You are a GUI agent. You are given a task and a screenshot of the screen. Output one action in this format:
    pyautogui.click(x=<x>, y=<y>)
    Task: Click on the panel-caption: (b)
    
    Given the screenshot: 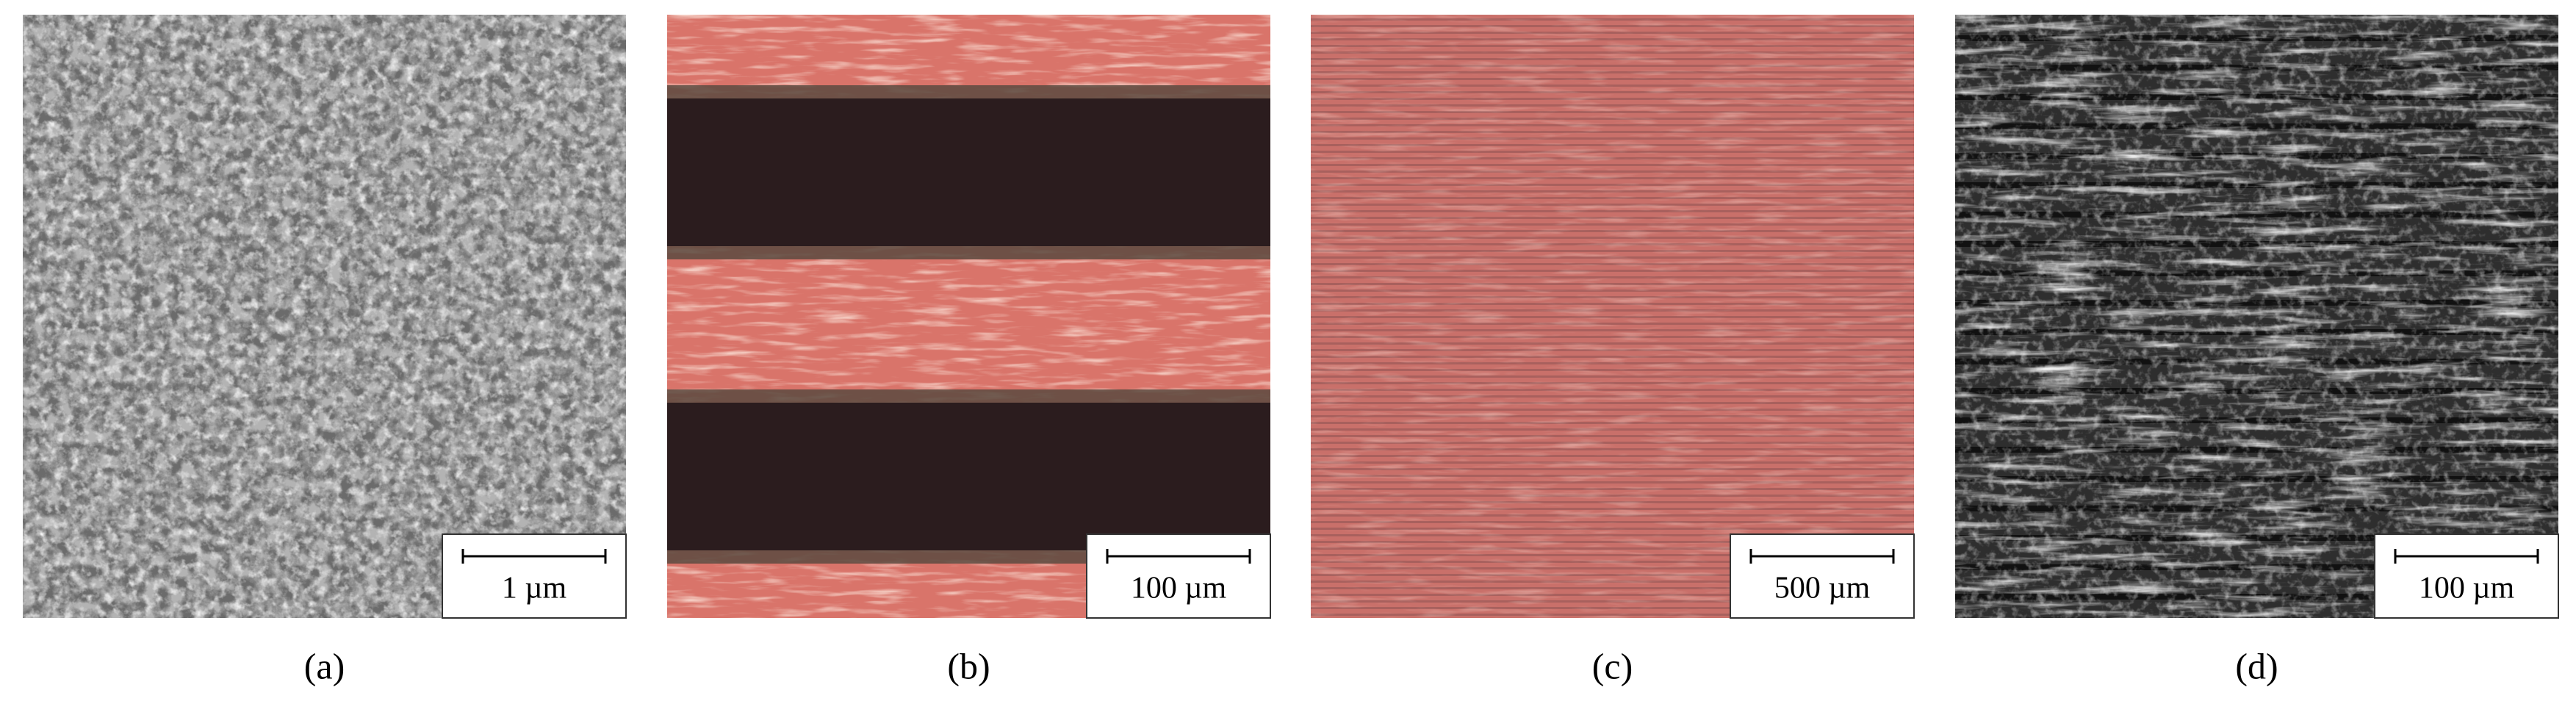 What is the action you would take?
    pyautogui.click(x=968, y=665)
    